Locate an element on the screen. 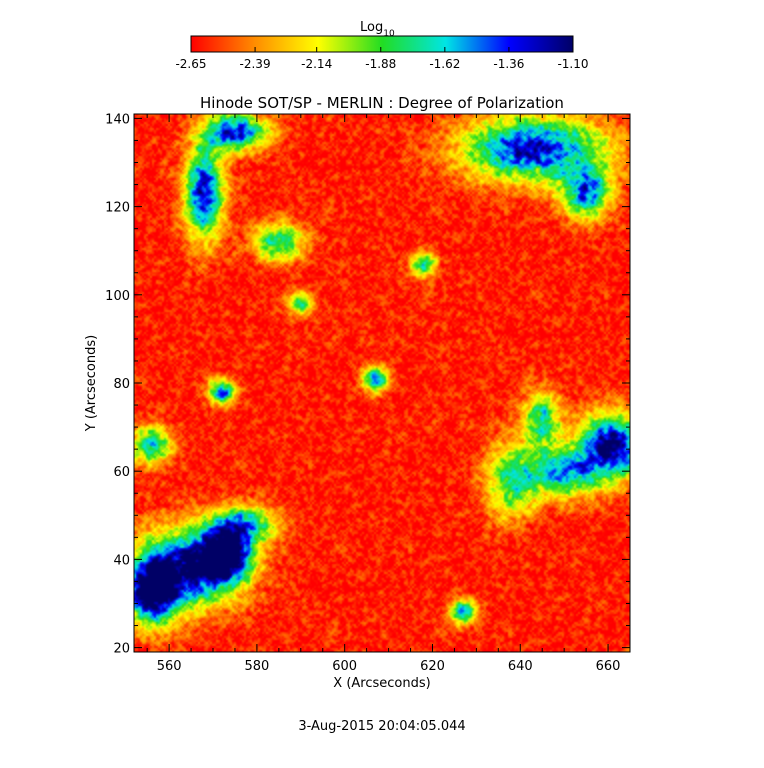  colorbar is located at coordinates (382, 44).